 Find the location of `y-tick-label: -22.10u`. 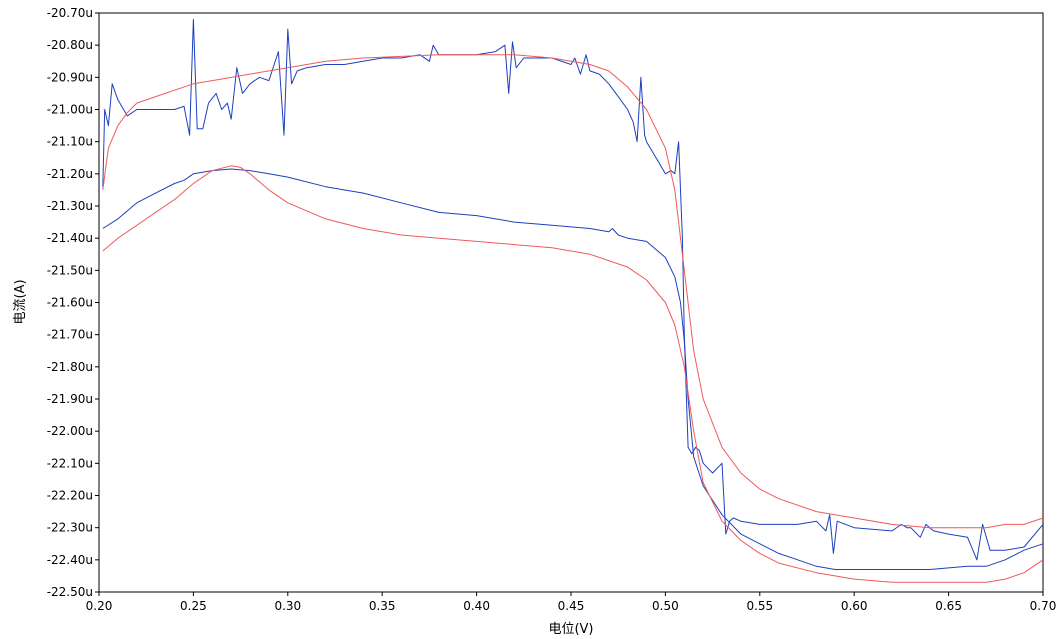

y-tick-label: -22.10u is located at coordinates (70, 463).